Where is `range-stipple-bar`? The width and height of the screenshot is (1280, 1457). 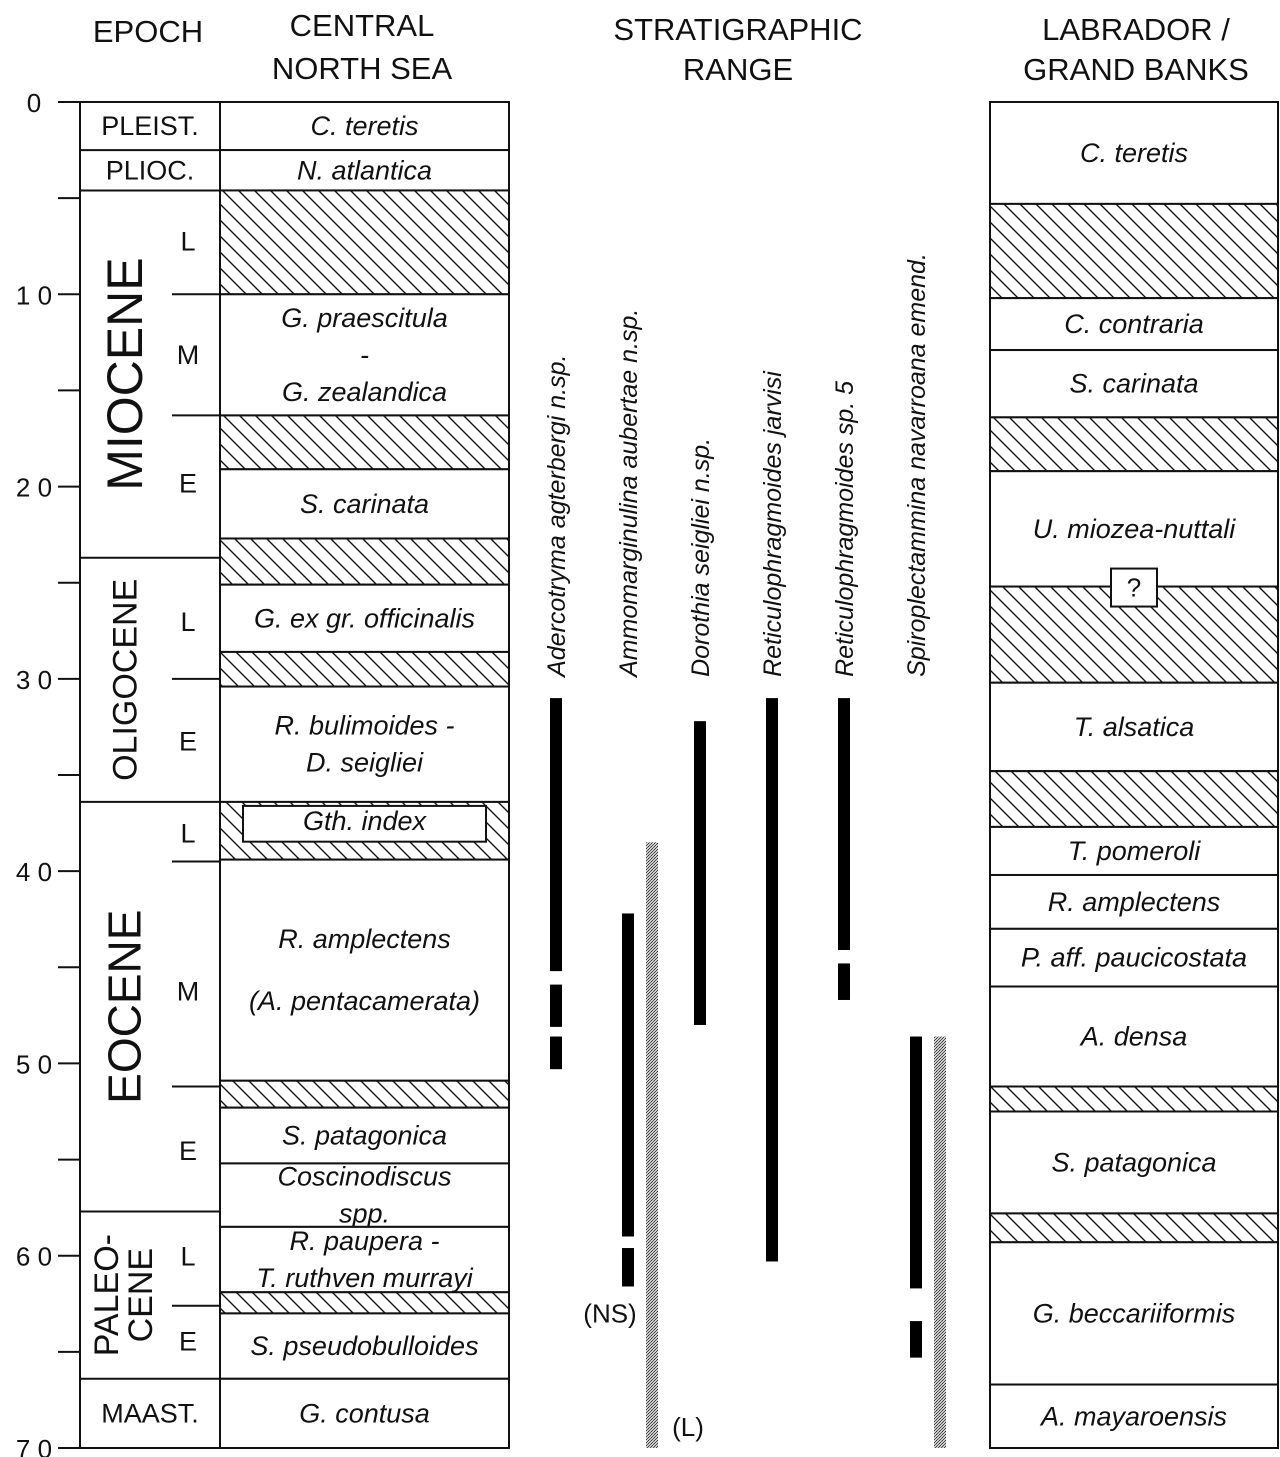
range-stipple-bar is located at coordinates (940, 1242).